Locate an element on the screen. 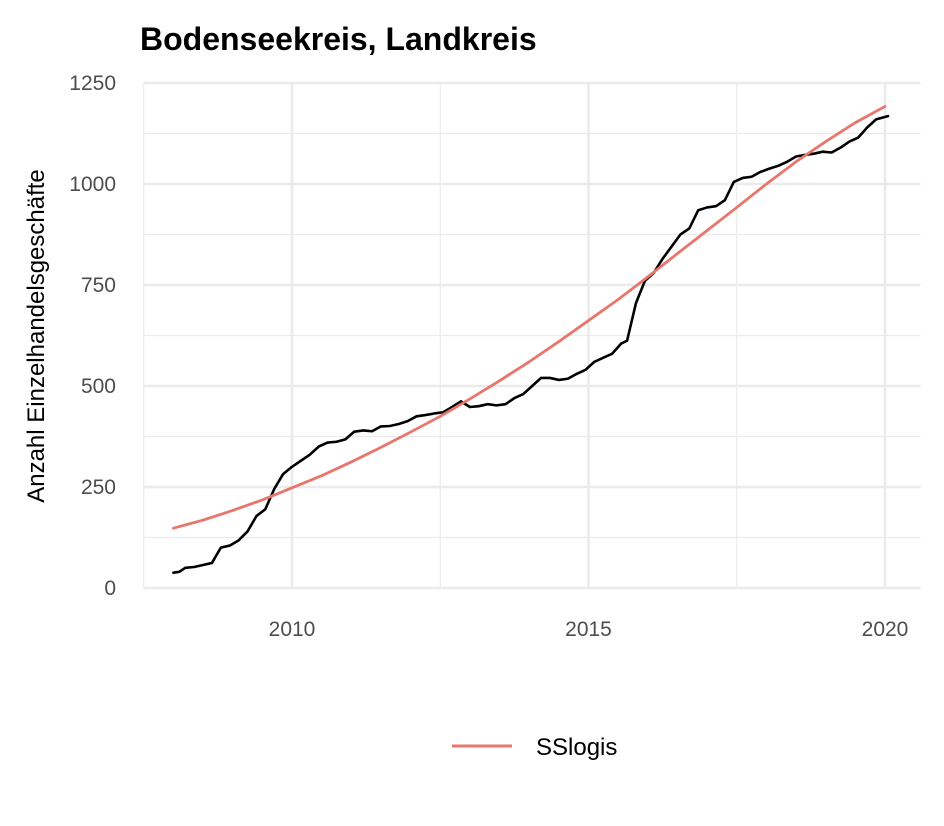  y-tick-label: 0 is located at coordinates (110, 588).